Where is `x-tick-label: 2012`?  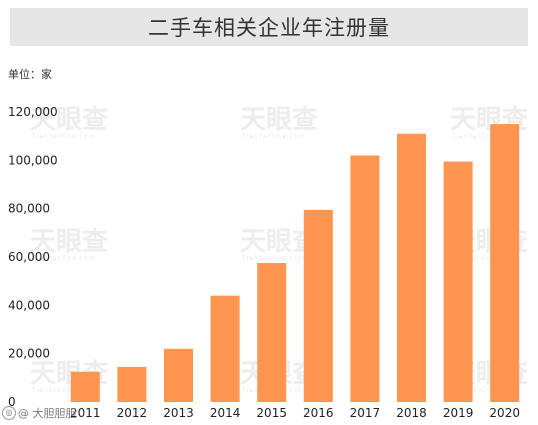
x-tick-label: 2012 is located at coordinates (132, 413).